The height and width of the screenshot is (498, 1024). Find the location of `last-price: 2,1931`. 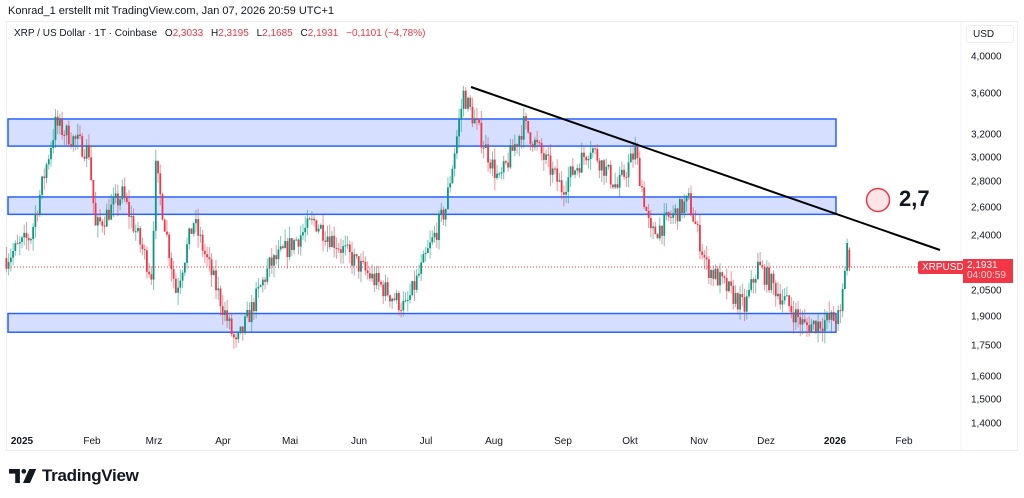

last-price: 2,1931 is located at coordinates (982, 265).